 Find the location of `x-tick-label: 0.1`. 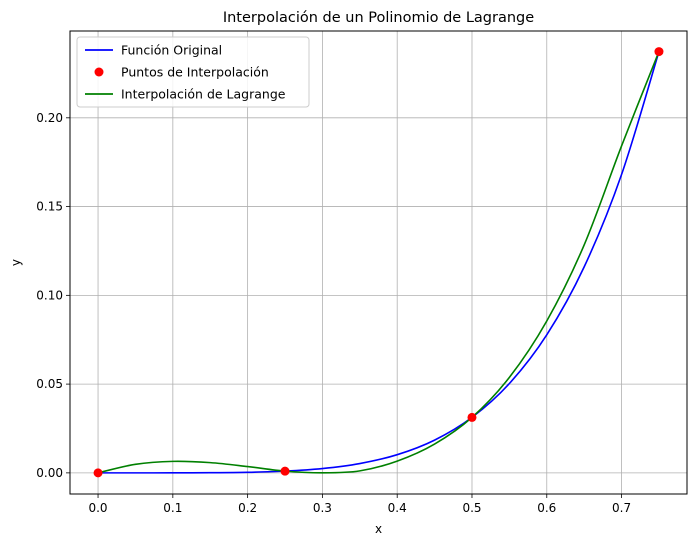

x-tick-label: 0.1 is located at coordinates (172, 508).